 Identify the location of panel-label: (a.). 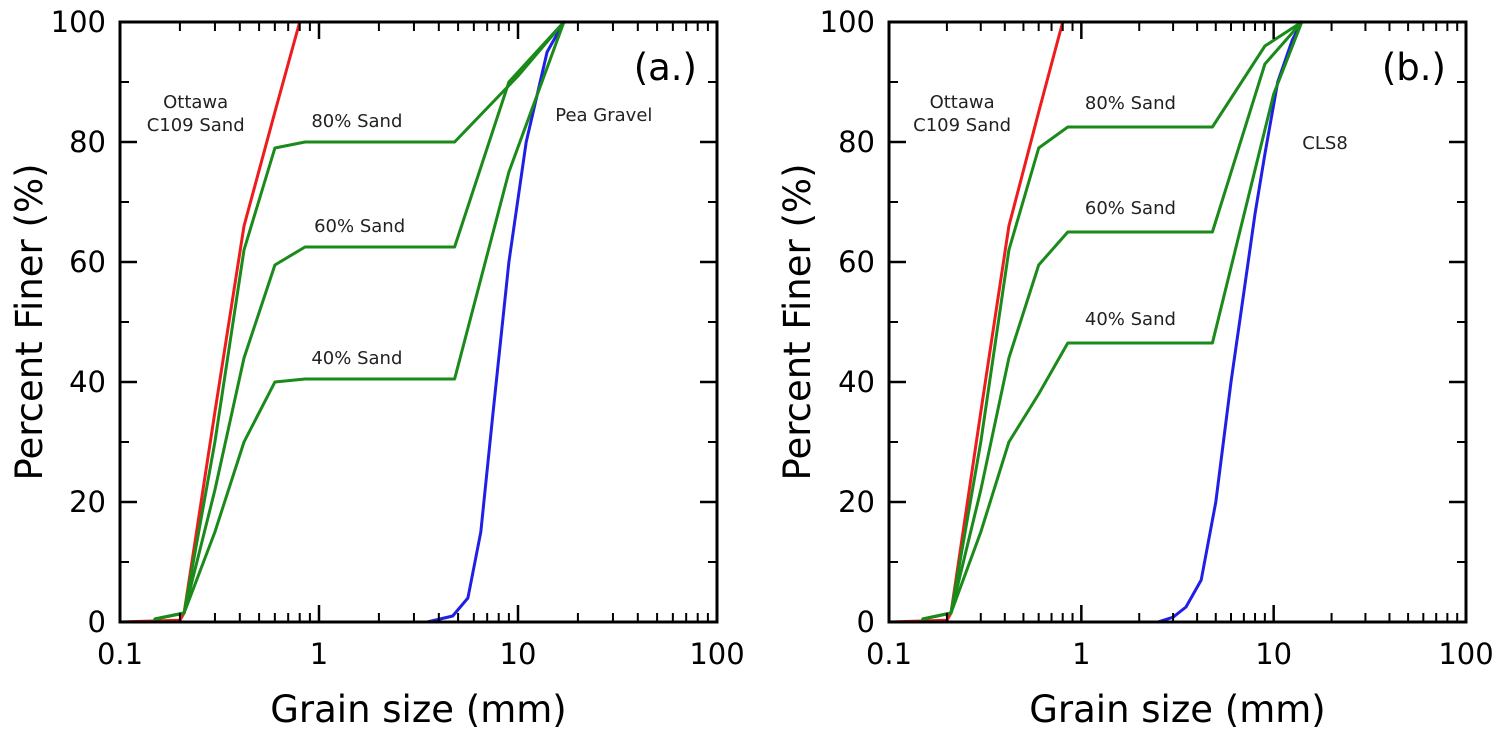
(665, 67).